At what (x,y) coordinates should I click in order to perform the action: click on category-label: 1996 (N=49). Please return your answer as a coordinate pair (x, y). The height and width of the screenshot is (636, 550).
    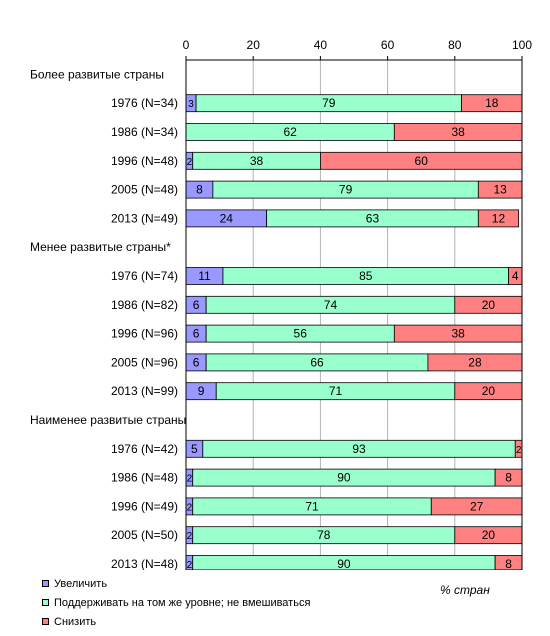
    Looking at the image, I should click on (144, 506).